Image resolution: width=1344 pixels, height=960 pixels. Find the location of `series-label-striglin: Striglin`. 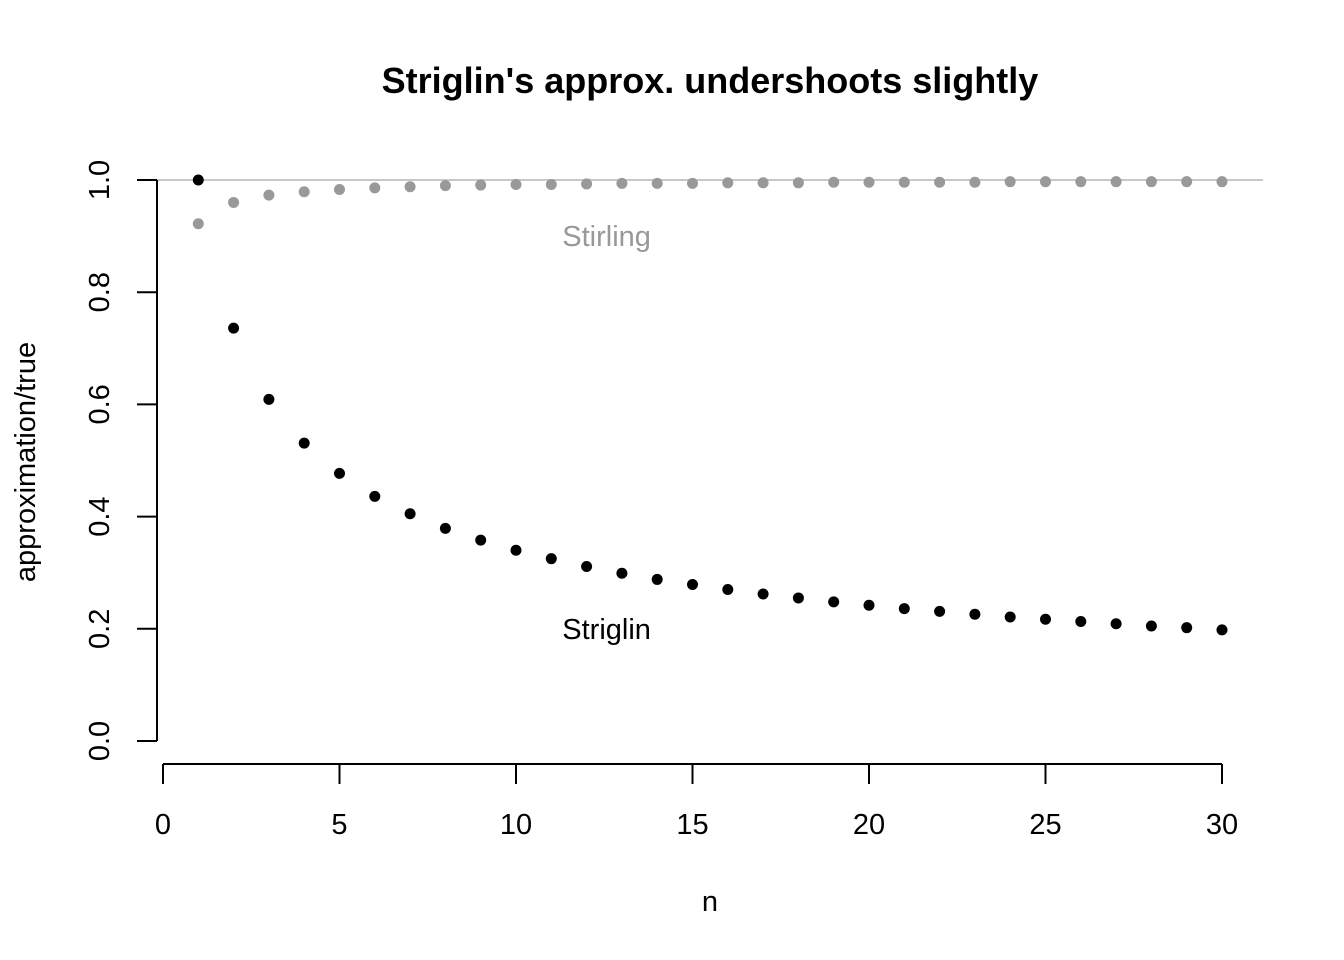

series-label-striglin: Striglin is located at coordinates (606, 630).